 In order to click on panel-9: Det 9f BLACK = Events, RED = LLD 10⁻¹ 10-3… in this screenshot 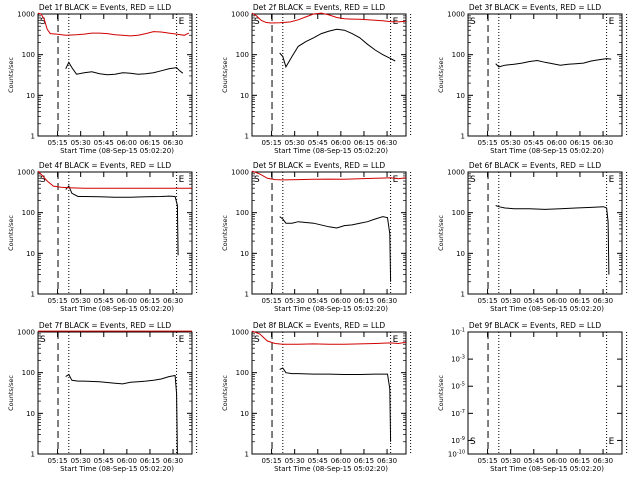, I will do `click(532, 397)`.